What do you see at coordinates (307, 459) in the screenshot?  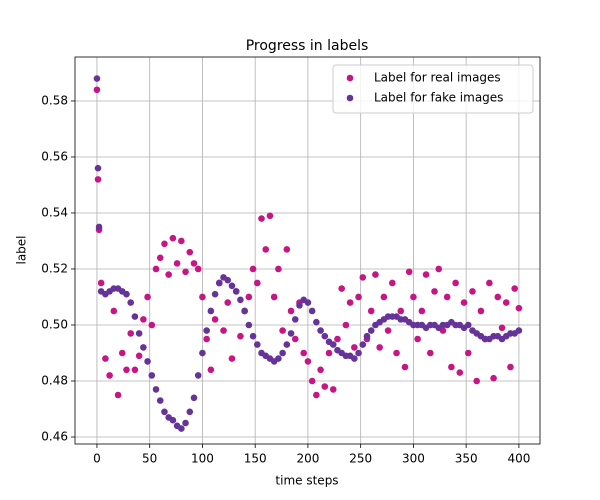 I see `x-tick-label: 200` at bounding box center [307, 459].